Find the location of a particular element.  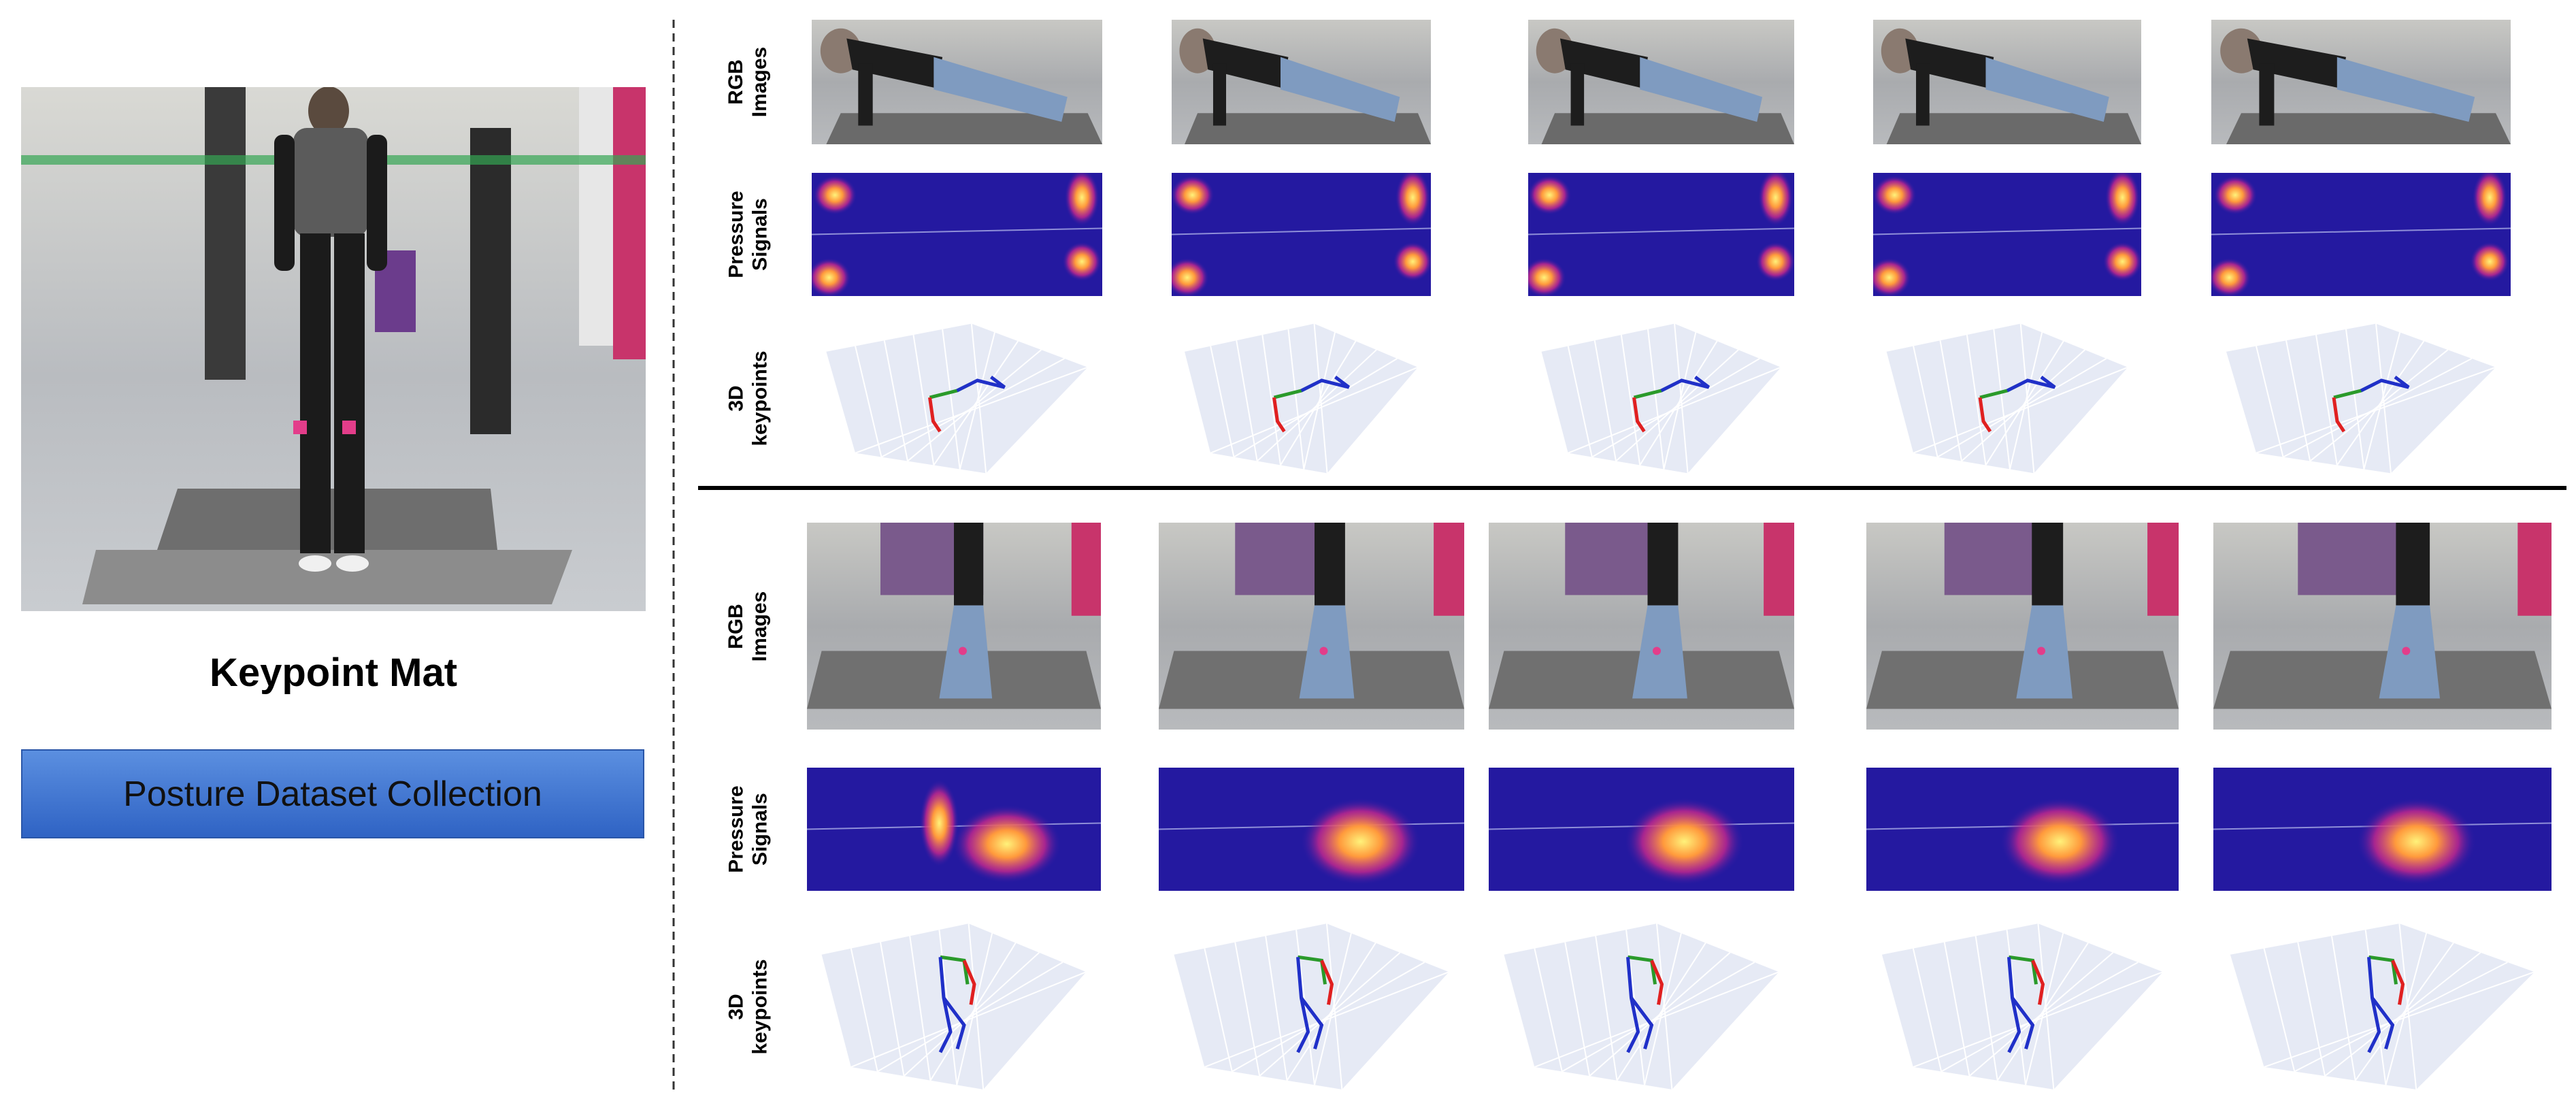

row-label-text: RGB Images is located at coordinates (749, 626).